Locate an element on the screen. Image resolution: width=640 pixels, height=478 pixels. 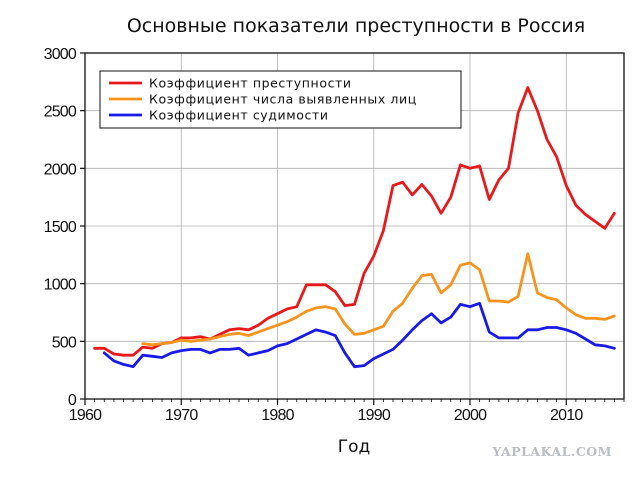
y-tick-label: 500 is located at coordinates (64, 342).